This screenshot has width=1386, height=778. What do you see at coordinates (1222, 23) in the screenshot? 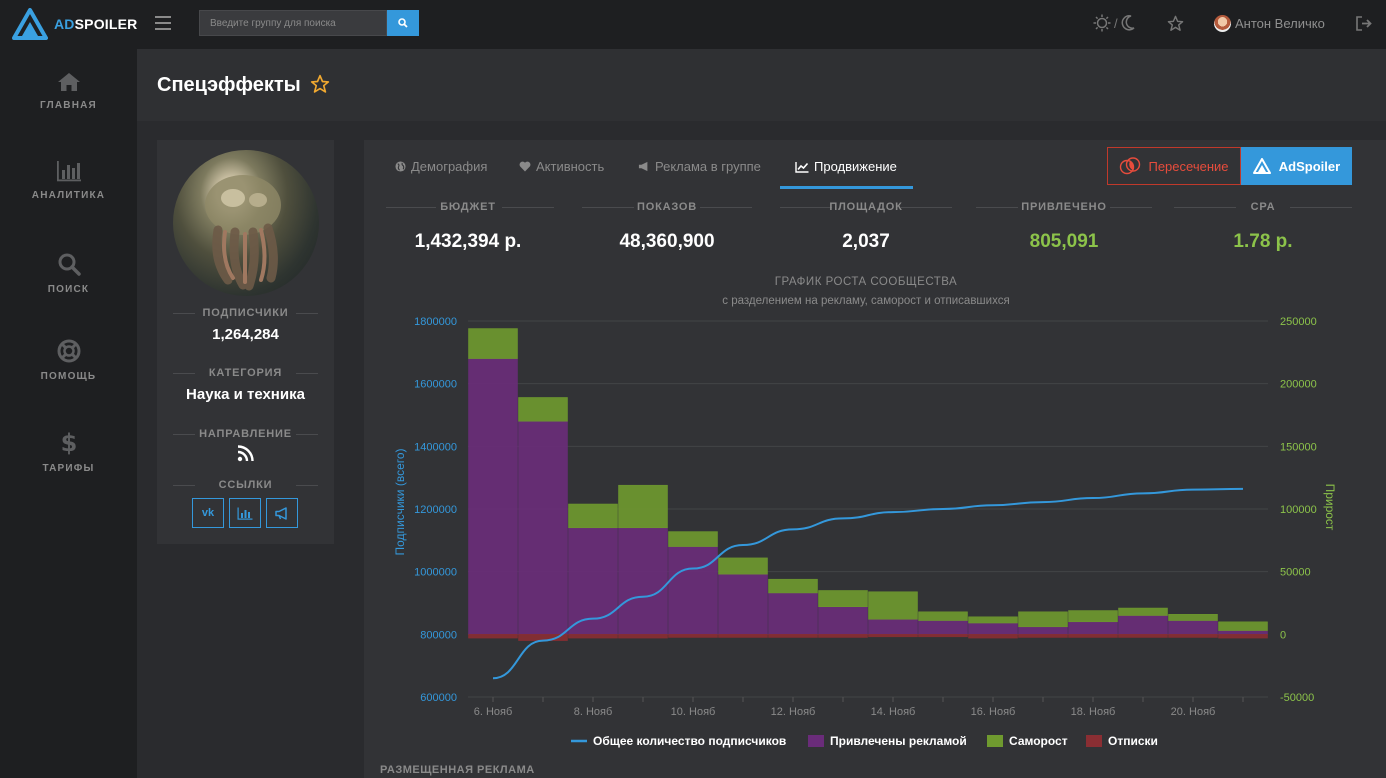
I see `avatar` at bounding box center [1222, 23].